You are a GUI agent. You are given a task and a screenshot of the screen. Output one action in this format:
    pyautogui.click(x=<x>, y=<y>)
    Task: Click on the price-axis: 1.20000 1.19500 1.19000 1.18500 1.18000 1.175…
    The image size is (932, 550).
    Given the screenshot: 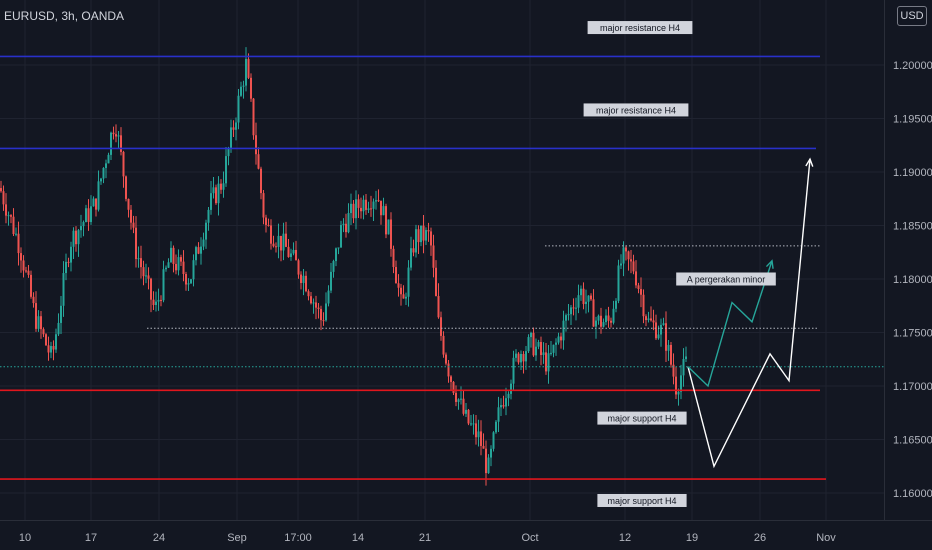 What is the action you would take?
    pyautogui.click(x=912, y=280)
    